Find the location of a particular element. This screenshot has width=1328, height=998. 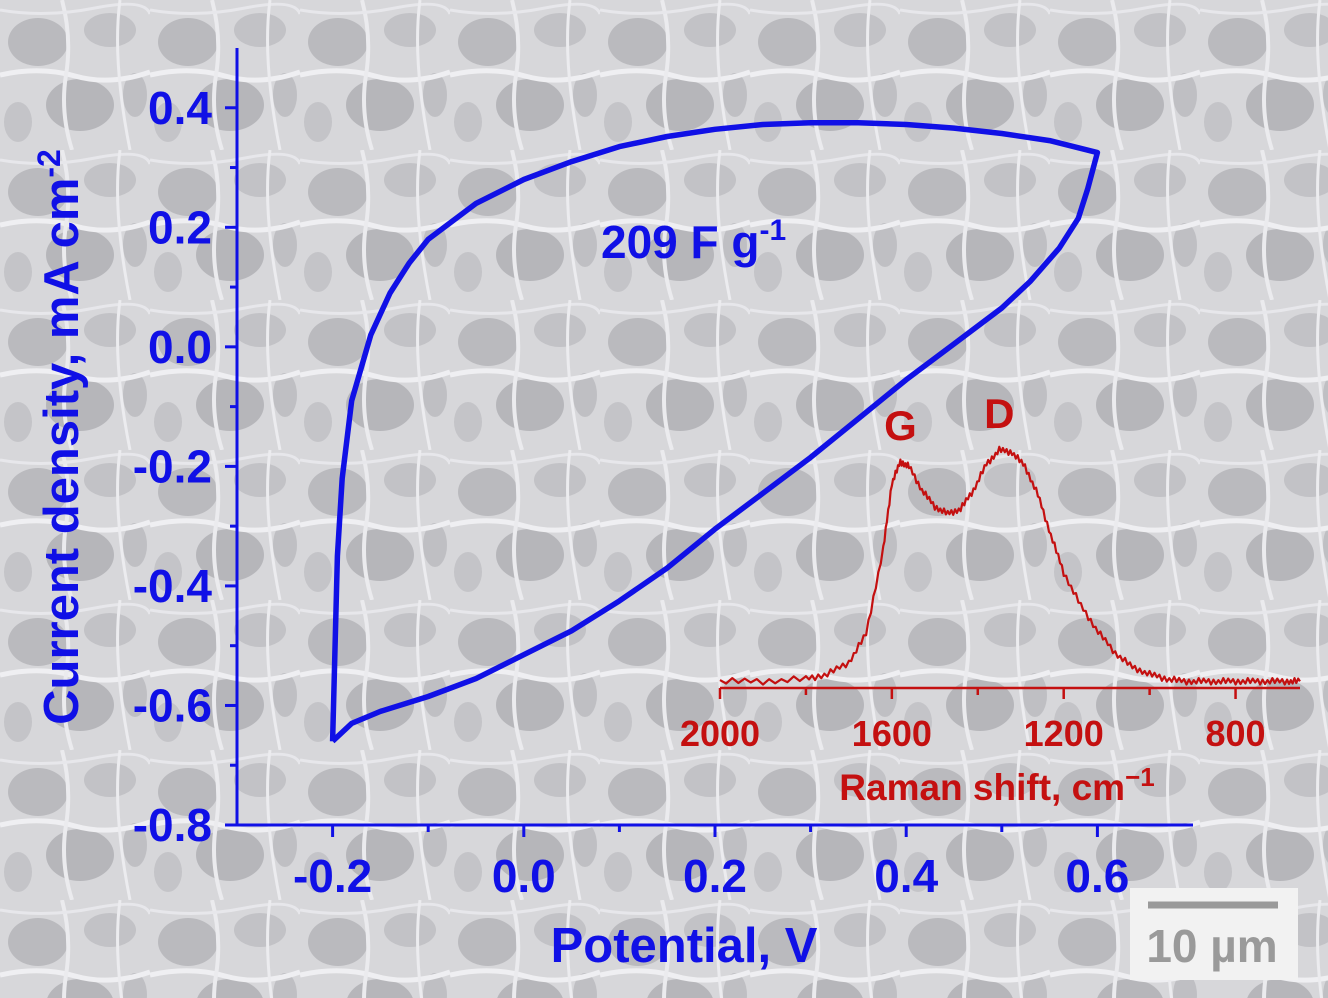

raman-x-tick-label: 1600 is located at coordinates (892, 733).